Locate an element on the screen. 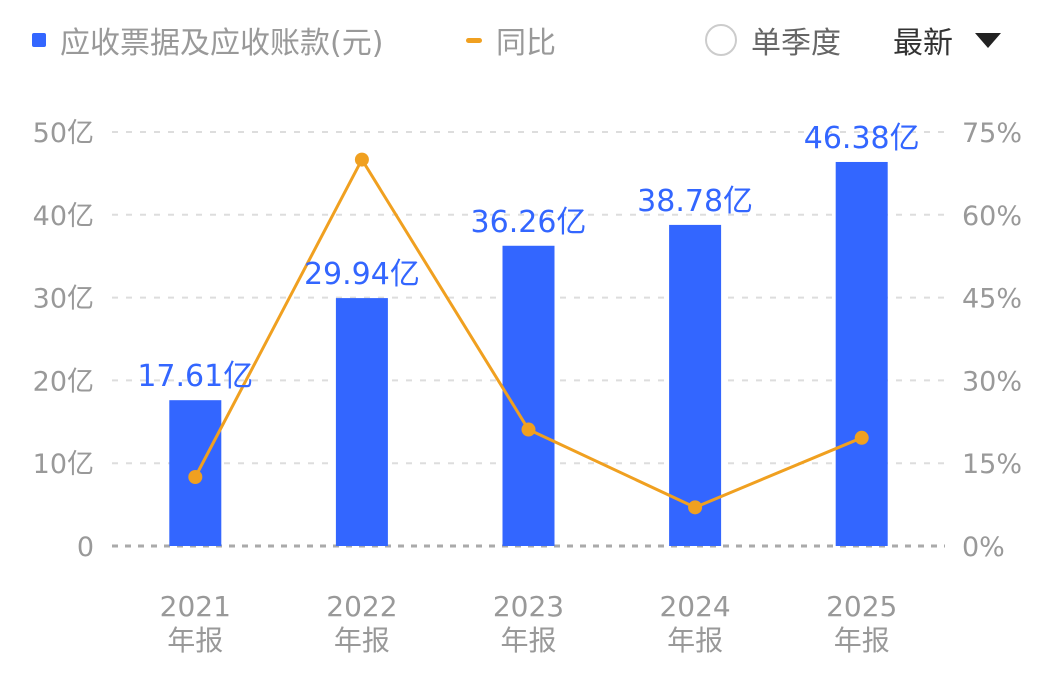 The width and height of the screenshot is (1046, 675). right-axis-tick-label: 60% is located at coordinates (992, 216).